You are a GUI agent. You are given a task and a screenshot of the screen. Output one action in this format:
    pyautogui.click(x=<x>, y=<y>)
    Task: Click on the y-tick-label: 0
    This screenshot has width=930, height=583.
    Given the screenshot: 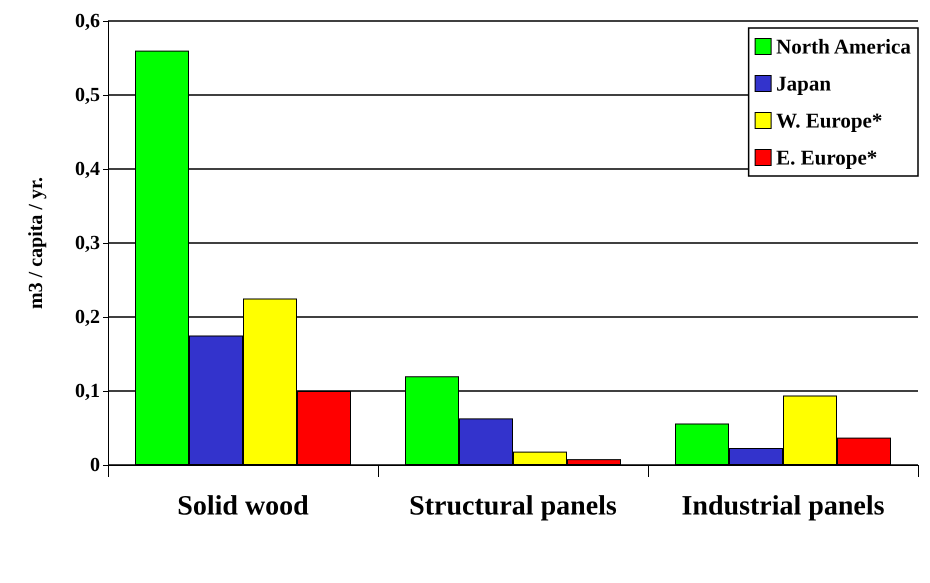 What is the action you would take?
    pyautogui.click(x=95, y=465)
    